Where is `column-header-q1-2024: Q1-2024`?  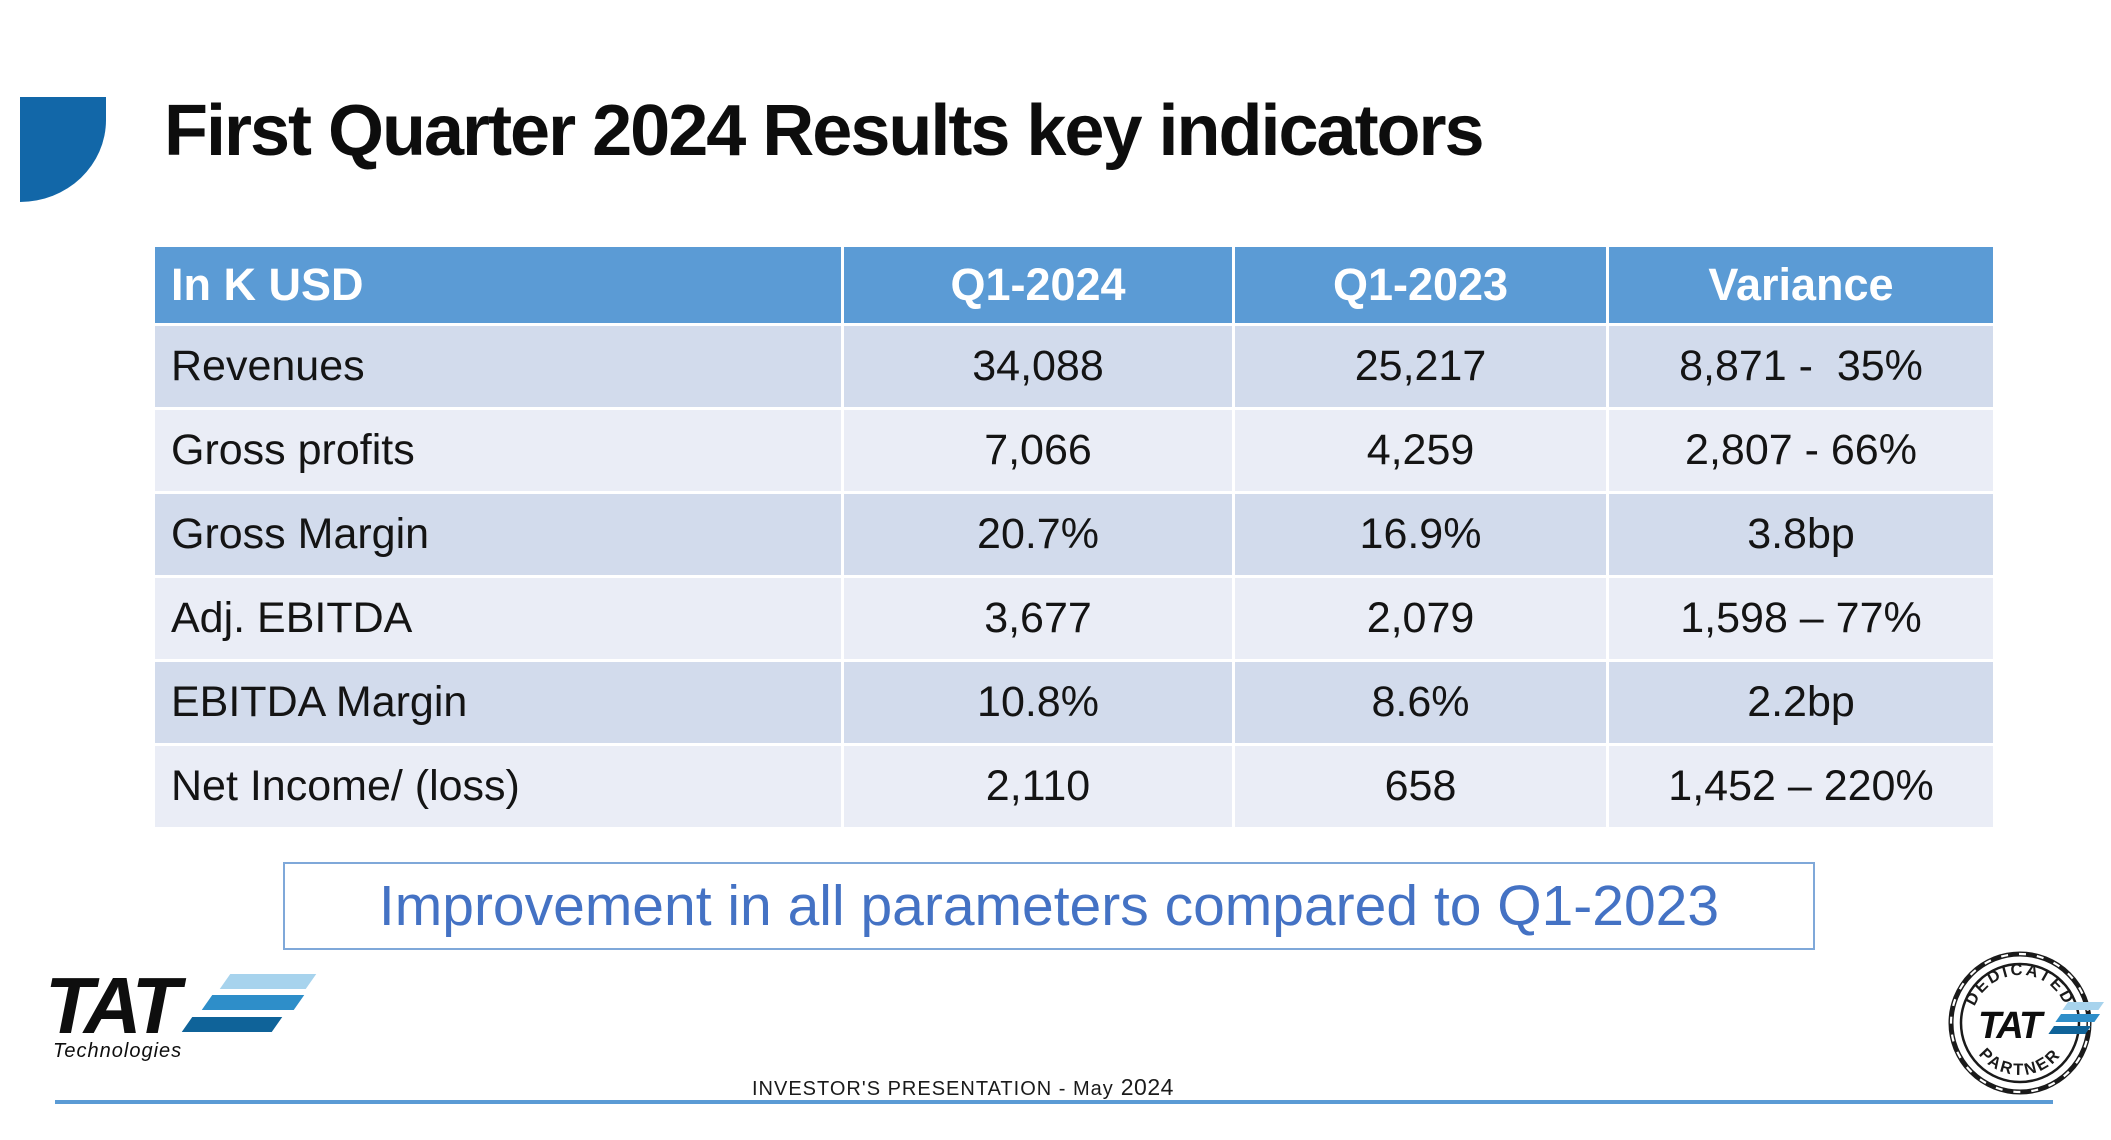
column-header-q1-2024: Q1-2024 is located at coordinates (1038, 285).